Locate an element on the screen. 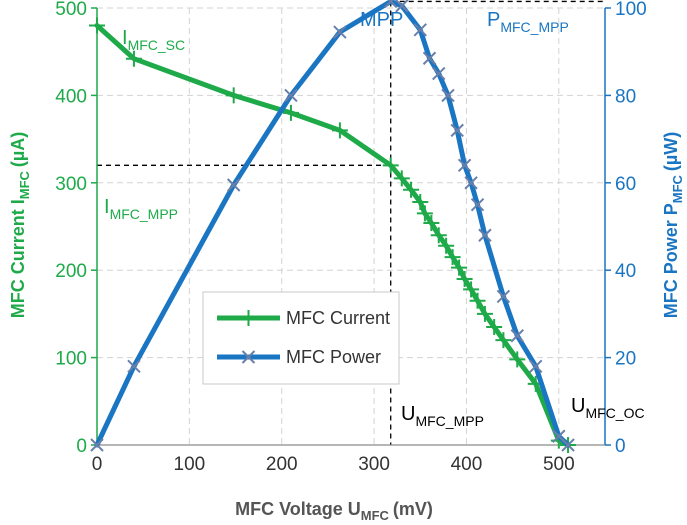 This screenshot has width=687, height=525. y-left-tick-label: 0 is located at coordinates (81, 446).